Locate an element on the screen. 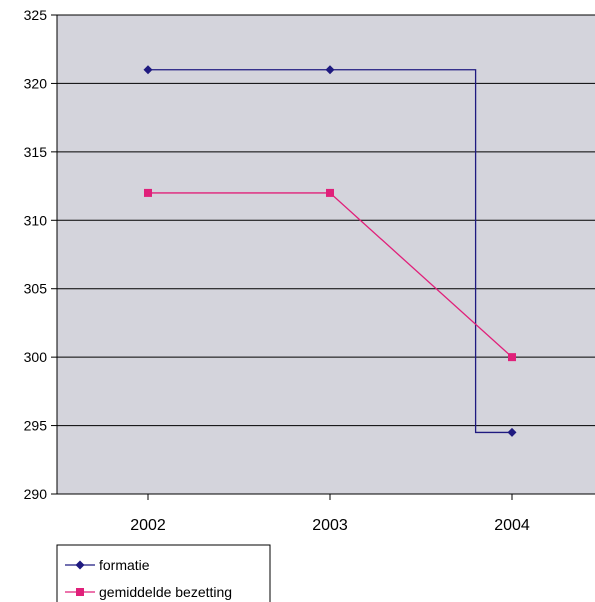 The image size is (595, 602). data-point-bezetting-2004 is located at coordinates (512, 357).